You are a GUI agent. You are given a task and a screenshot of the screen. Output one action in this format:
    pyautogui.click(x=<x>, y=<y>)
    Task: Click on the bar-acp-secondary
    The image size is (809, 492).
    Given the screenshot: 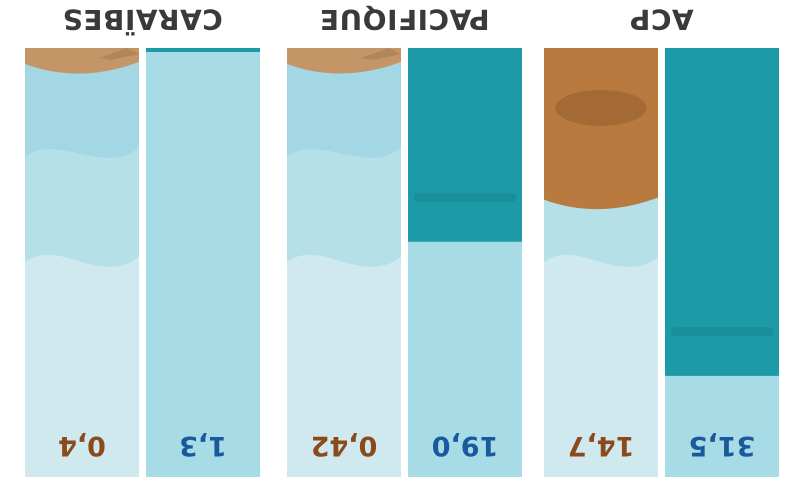 What is the action you would take?
    pyautogui.click(x=601, y=129)
    